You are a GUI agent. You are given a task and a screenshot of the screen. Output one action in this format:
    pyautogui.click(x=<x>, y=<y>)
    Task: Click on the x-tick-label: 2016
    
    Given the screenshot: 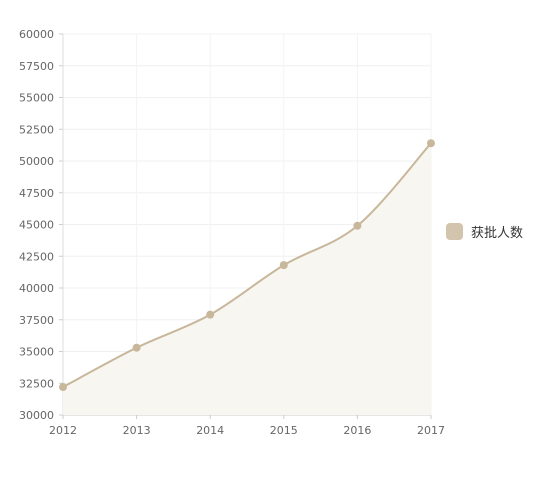 What is the action you would take?
    pyautogui.click(x=357, y=430)
    